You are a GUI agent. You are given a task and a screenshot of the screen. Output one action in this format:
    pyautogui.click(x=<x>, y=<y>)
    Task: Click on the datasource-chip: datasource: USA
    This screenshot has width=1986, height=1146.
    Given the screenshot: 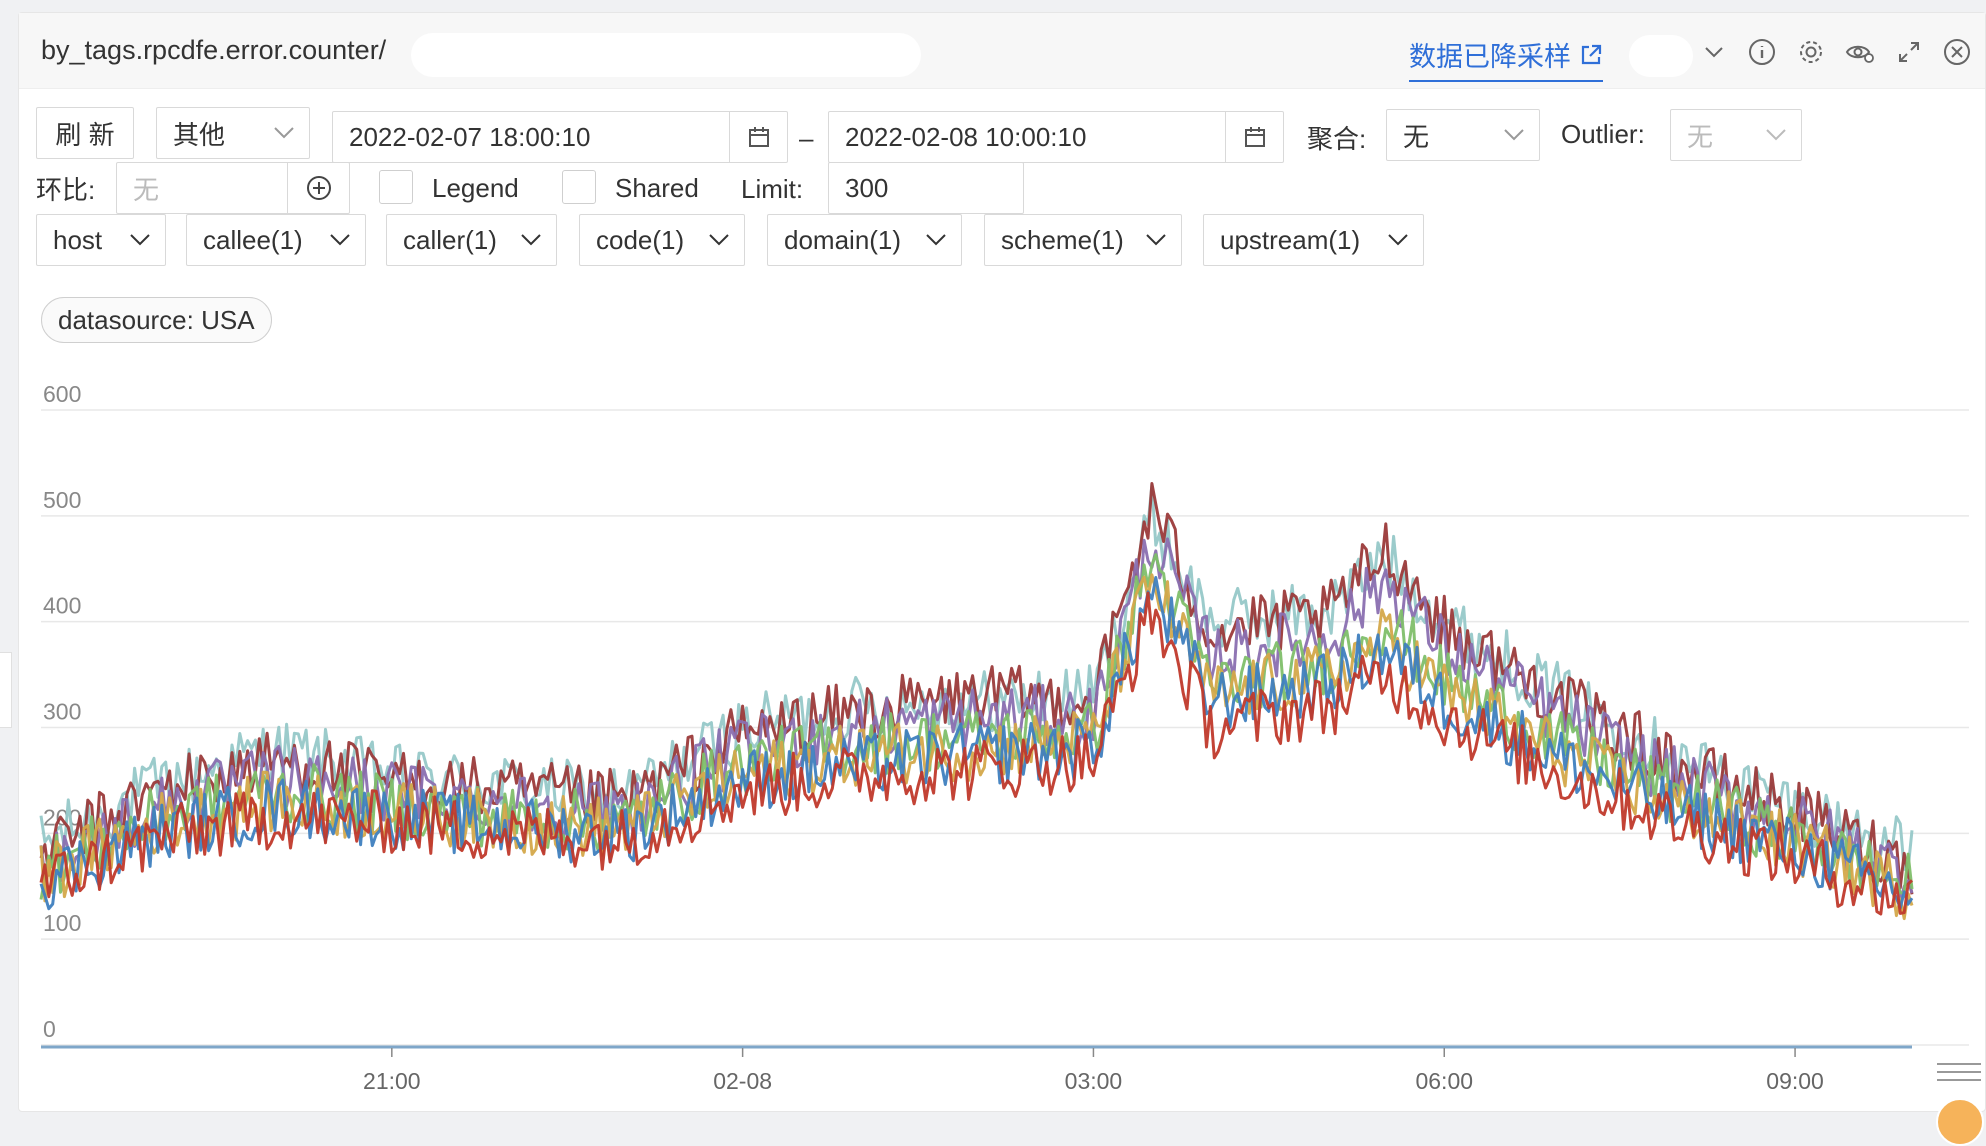 What is the action you would take?
    pyautogui.click(x=156, y=320)
    